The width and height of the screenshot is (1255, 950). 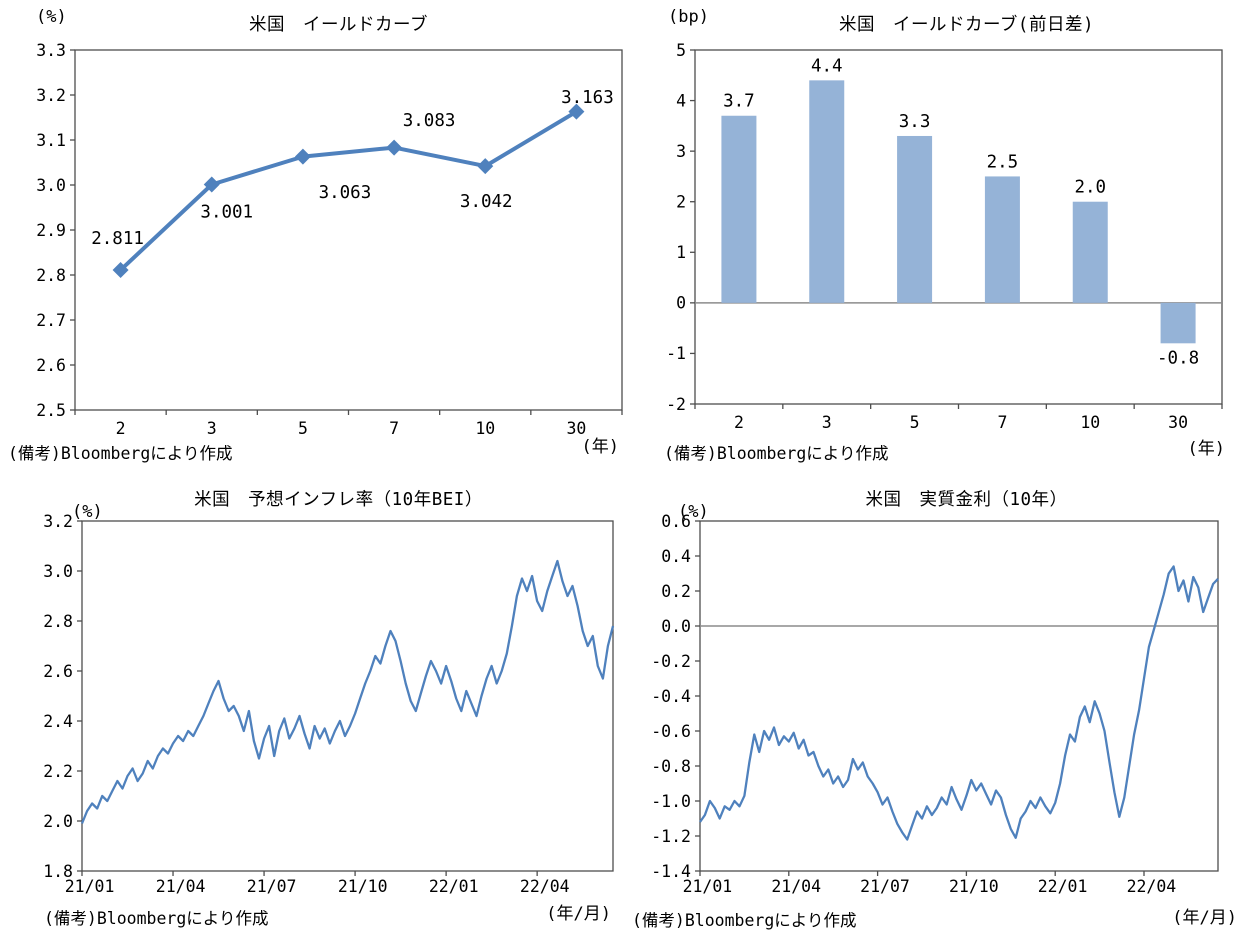 I want to click on svg-text: -1.2, so click(x=671, y=836).